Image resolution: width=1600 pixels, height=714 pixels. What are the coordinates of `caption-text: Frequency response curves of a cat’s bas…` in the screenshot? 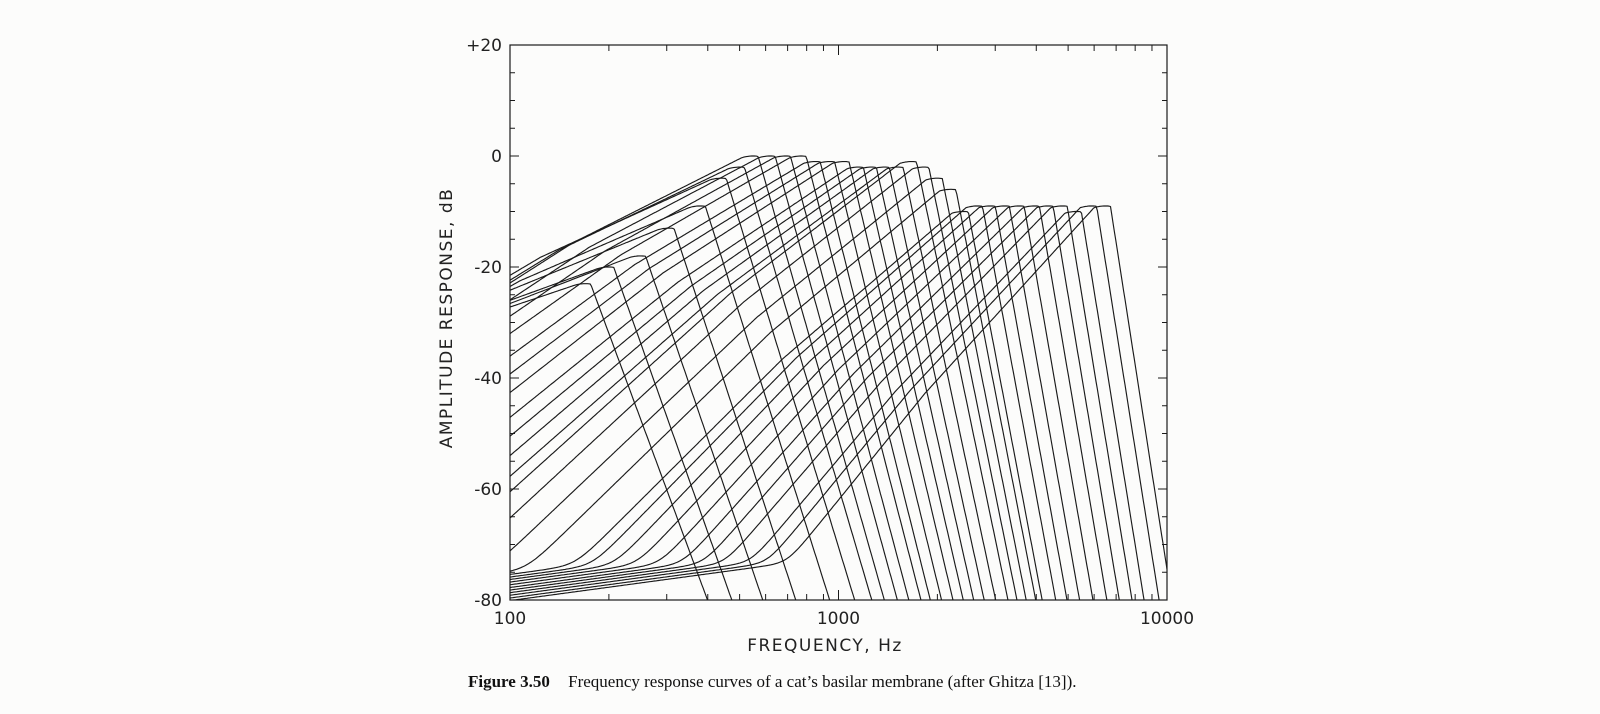 It's located at (822, 681).